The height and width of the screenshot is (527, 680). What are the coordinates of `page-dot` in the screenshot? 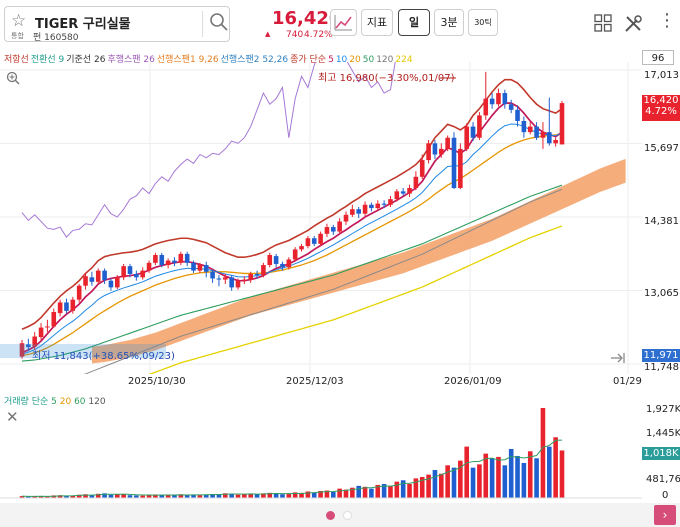 It's located at (347, 515).